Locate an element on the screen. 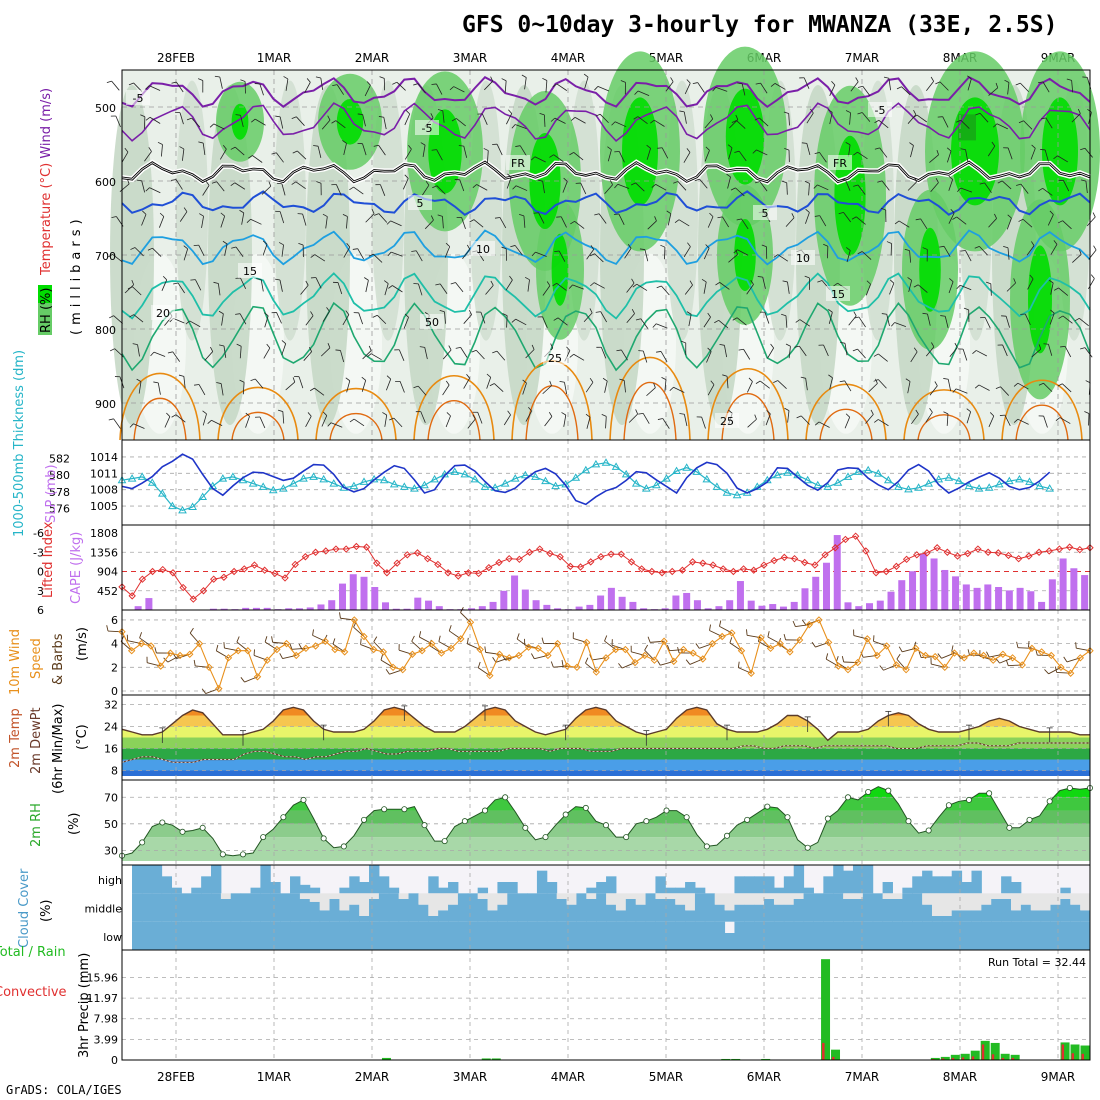 The image size is (1100, 1100). slp-tick: 1008 is located at coordinates (104, 490).